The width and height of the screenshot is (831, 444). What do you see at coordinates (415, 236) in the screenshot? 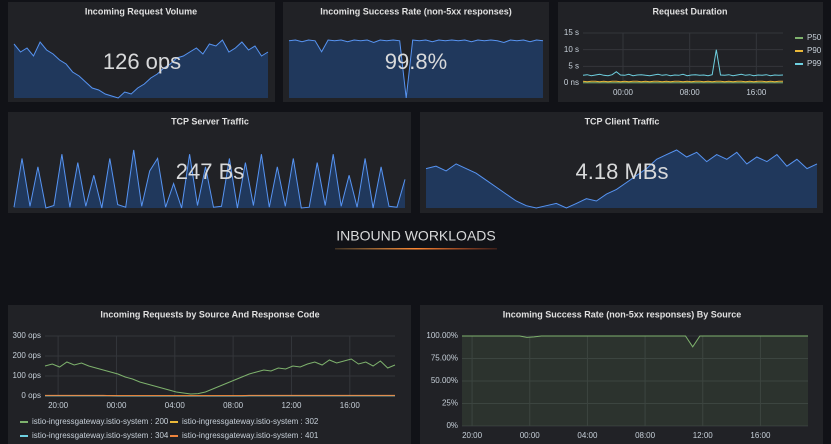
I see `section-title: INBOUND WORKLOADS` at bounding box center [415, 236].